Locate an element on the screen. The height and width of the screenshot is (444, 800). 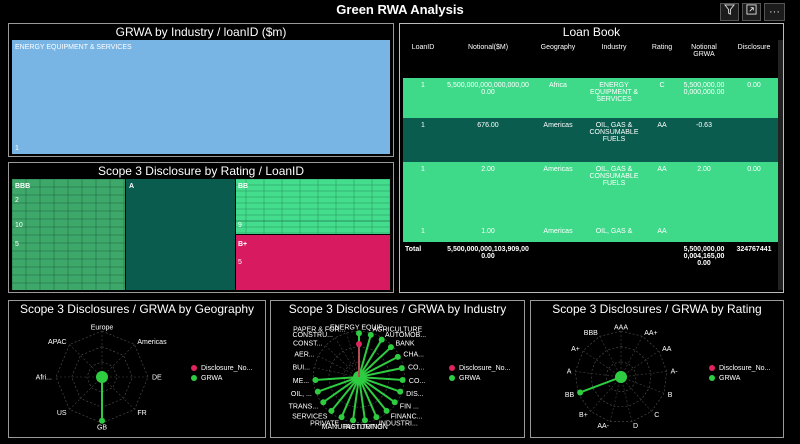
focus-mode-icon is located at coordinates (751, 12).